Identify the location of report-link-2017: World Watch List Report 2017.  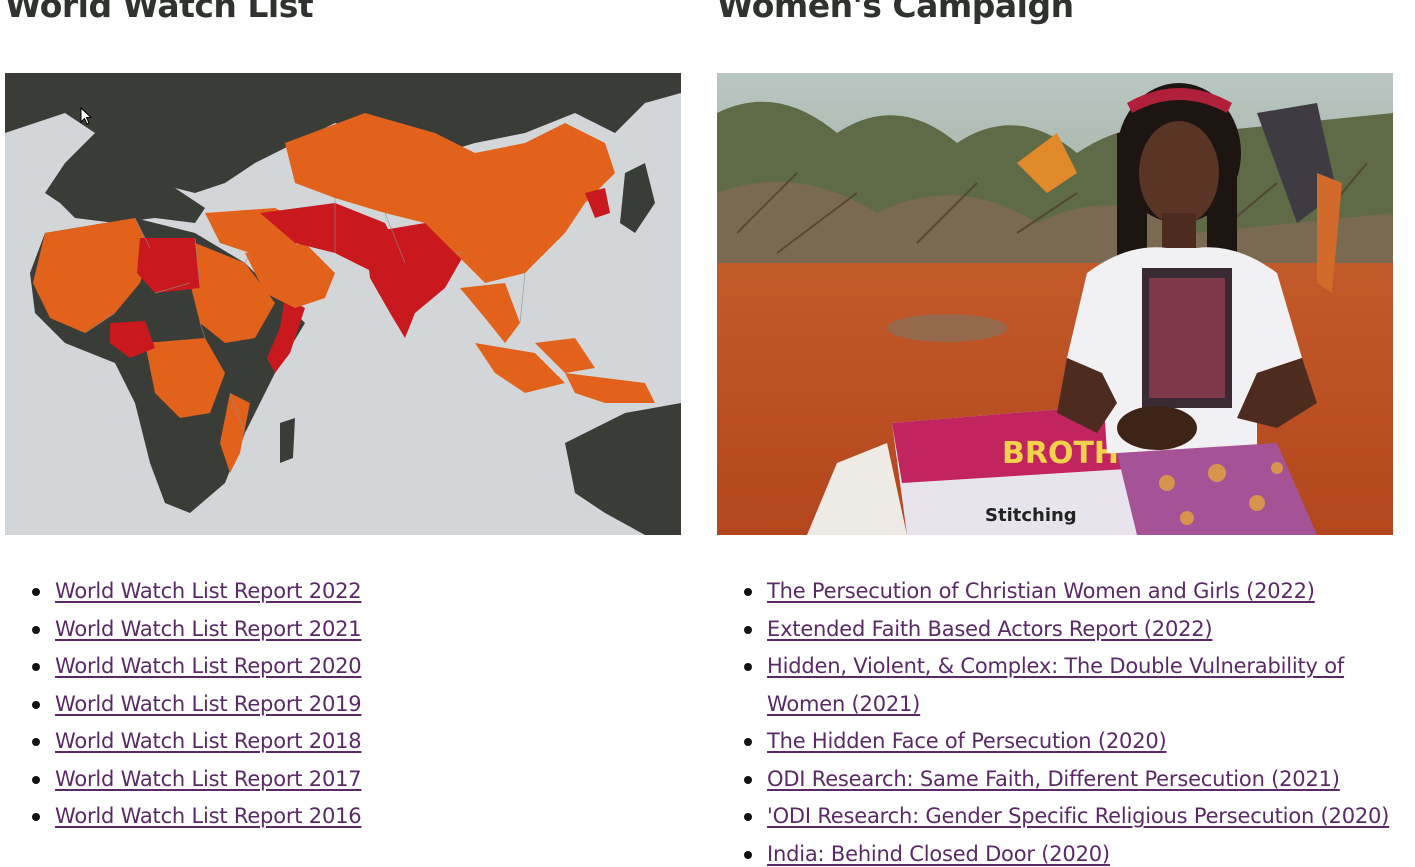
(208, 778).